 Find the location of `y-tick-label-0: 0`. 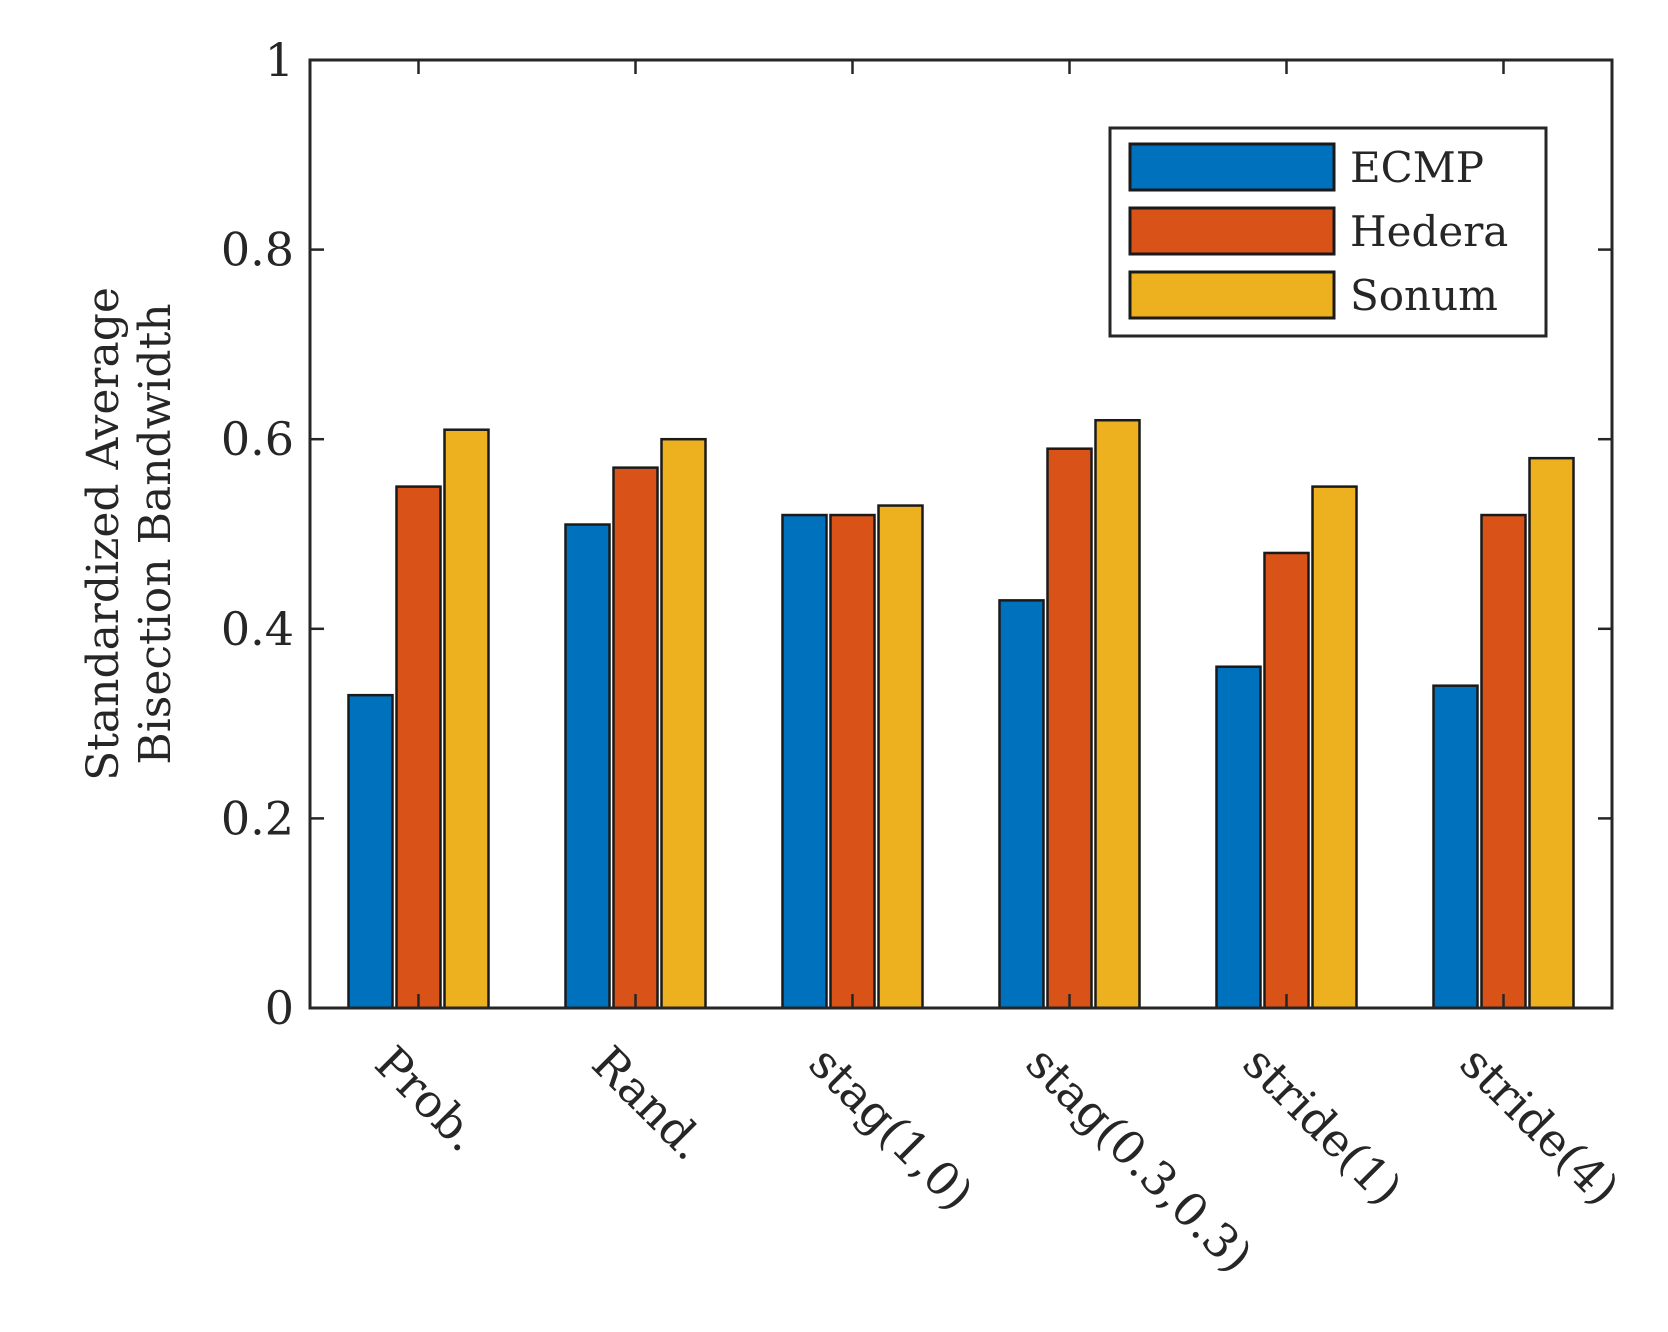

y-tick-label-0: 0 is located at coordinates (279, 1008).